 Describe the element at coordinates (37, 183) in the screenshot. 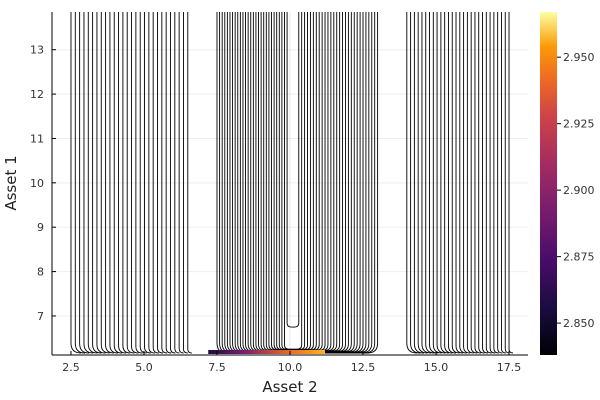

I see `y-tick-label: 10` at that location.